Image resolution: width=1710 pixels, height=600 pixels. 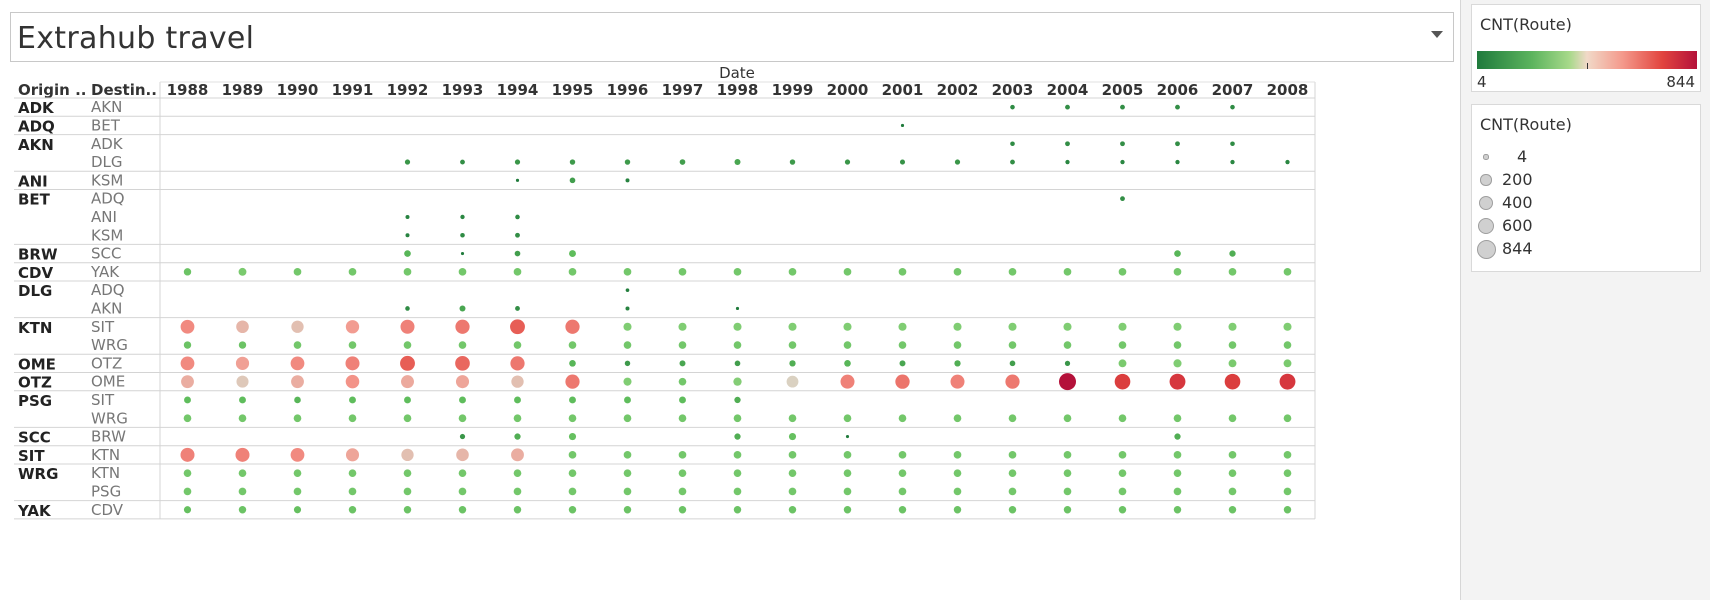 What do you see at coordinates (36, 145) in the screenshot?
I see `row-label-origin: AKN` at bounding box center [36, 145].